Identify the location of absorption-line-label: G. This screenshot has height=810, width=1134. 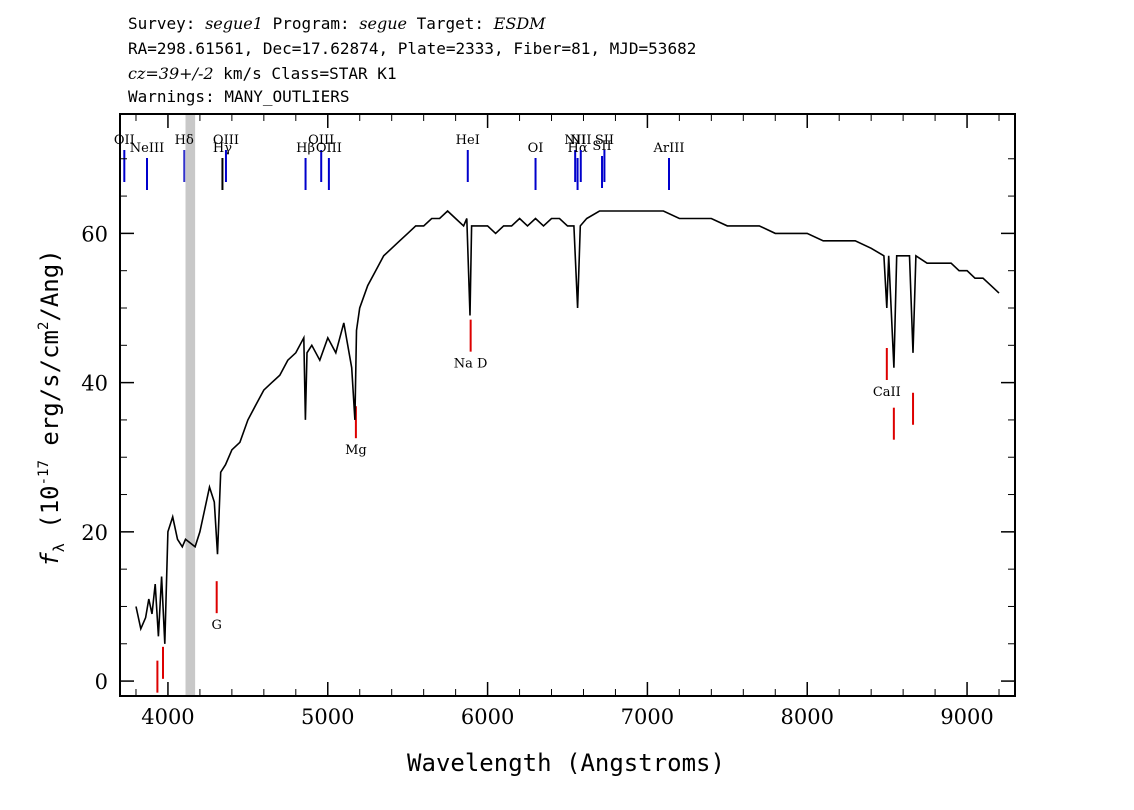
(216, 625).